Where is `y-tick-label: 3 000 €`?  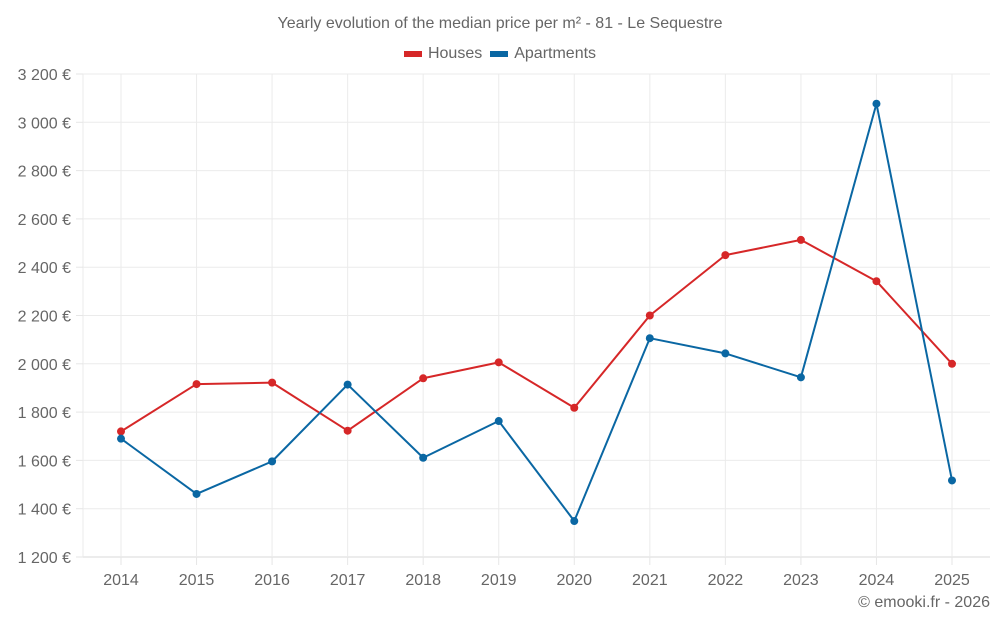
y-tick-label: 3 000 € is located at coordinates (44, 123).